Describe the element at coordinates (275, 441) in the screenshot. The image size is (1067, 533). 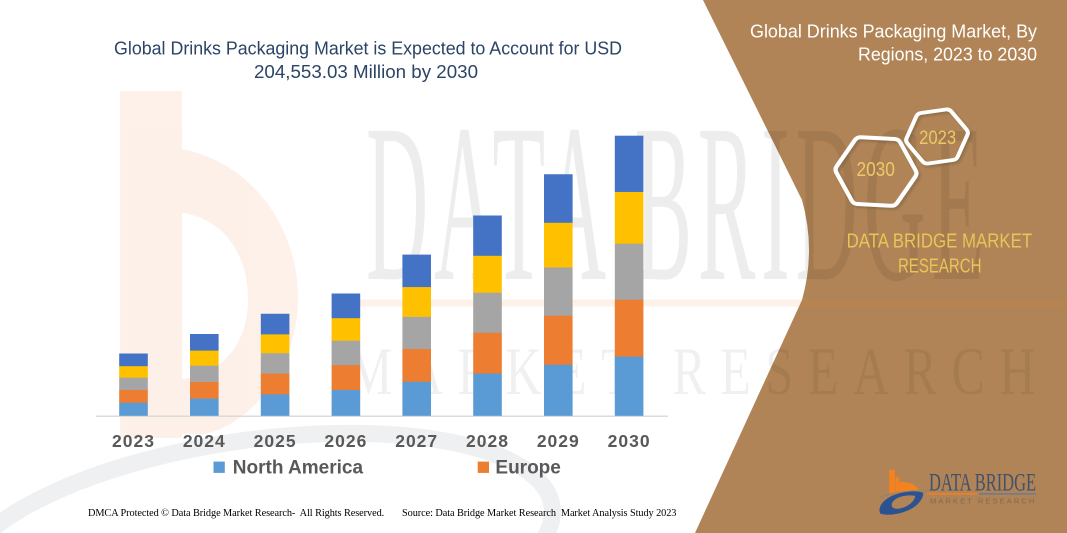
I see `svg-text: 2025` at that location.